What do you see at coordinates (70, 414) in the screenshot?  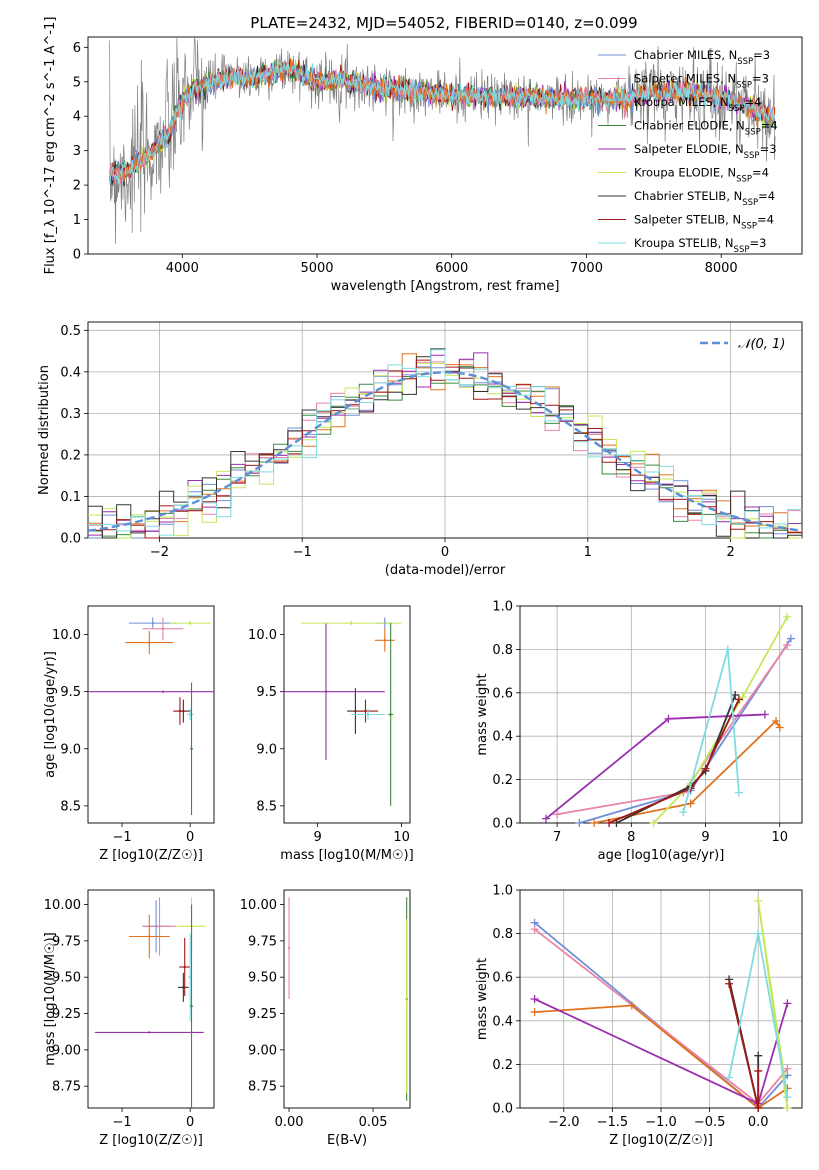 I see `y-tick-label: 0.3` at bounding box center [70, 414].